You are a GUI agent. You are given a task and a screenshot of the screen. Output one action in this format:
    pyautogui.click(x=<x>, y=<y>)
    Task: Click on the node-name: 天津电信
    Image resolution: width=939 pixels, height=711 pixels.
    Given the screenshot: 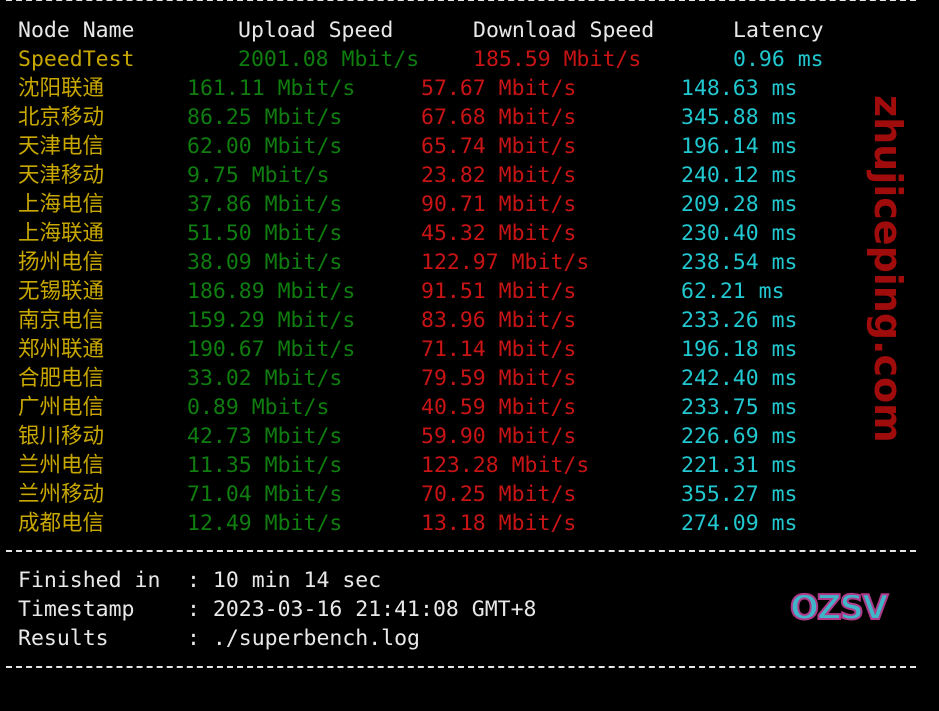 What is the action you would take?
    pyautogui.click(x=61, y=146)
    